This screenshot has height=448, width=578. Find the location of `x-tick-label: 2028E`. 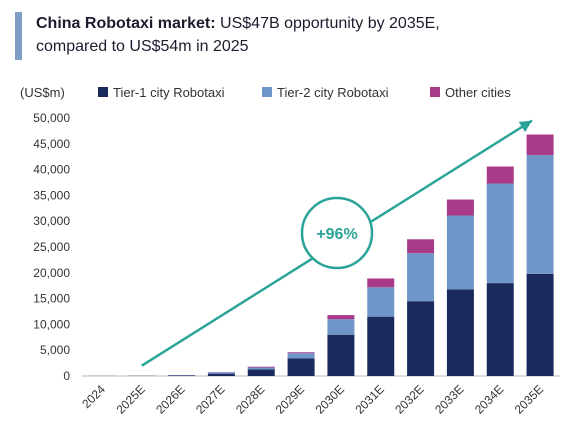

x-tick-label: 2028E is located at coordinates (250, 399).